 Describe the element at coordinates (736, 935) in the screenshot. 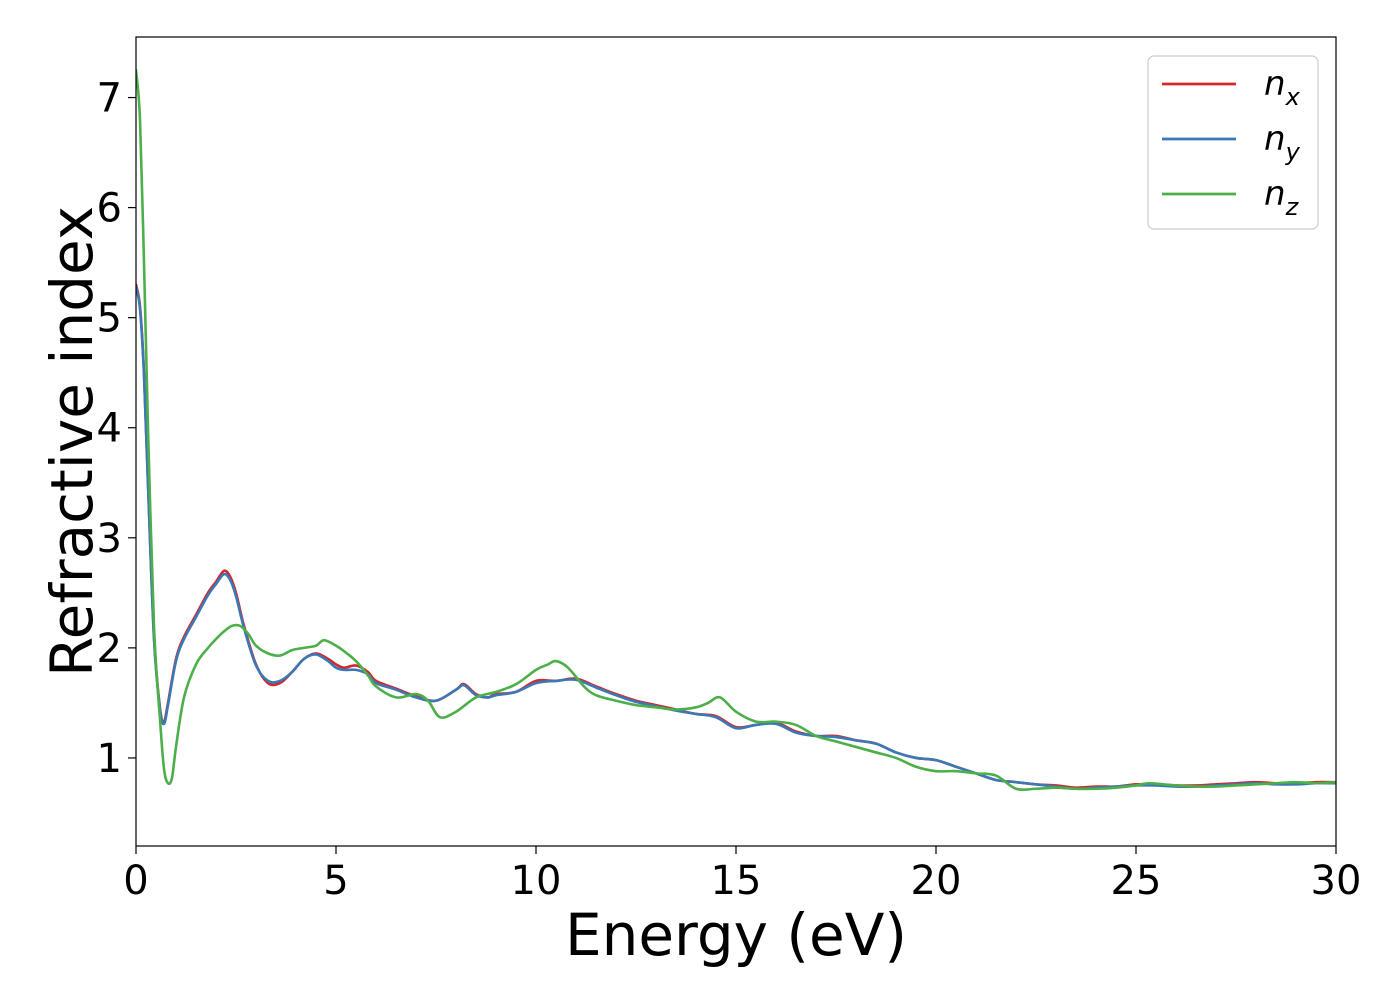

I see `x-axis-label: Energy (eV)` at that location.